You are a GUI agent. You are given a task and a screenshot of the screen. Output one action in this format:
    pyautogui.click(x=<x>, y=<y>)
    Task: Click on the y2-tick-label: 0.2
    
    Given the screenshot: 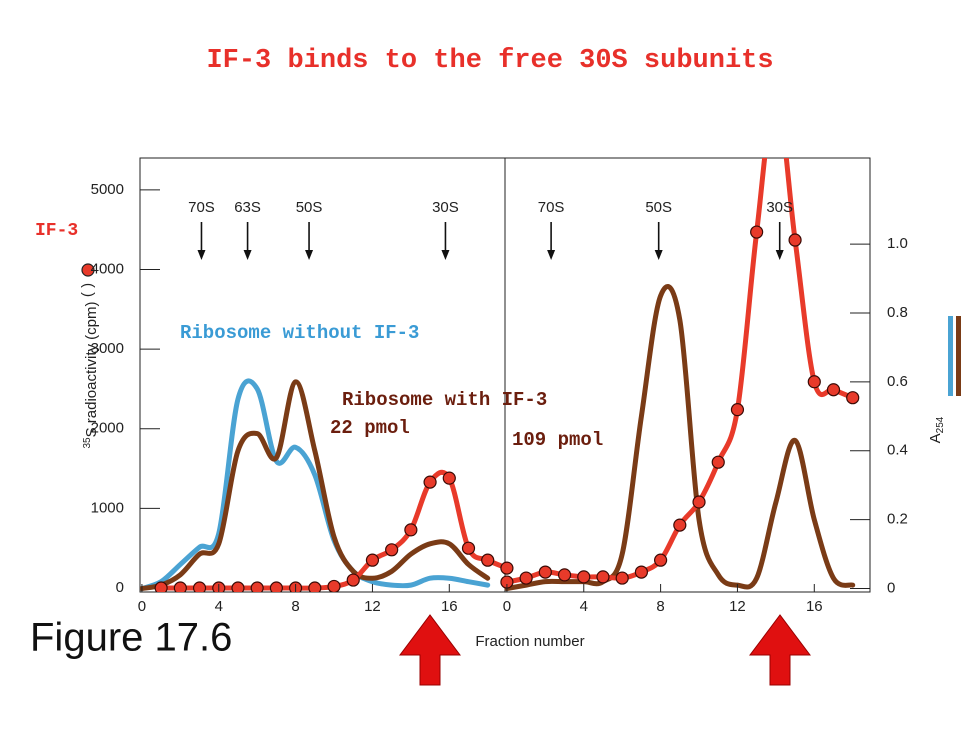 What is the action you would take?
    pyautogui.click(x=897, y=519)
    